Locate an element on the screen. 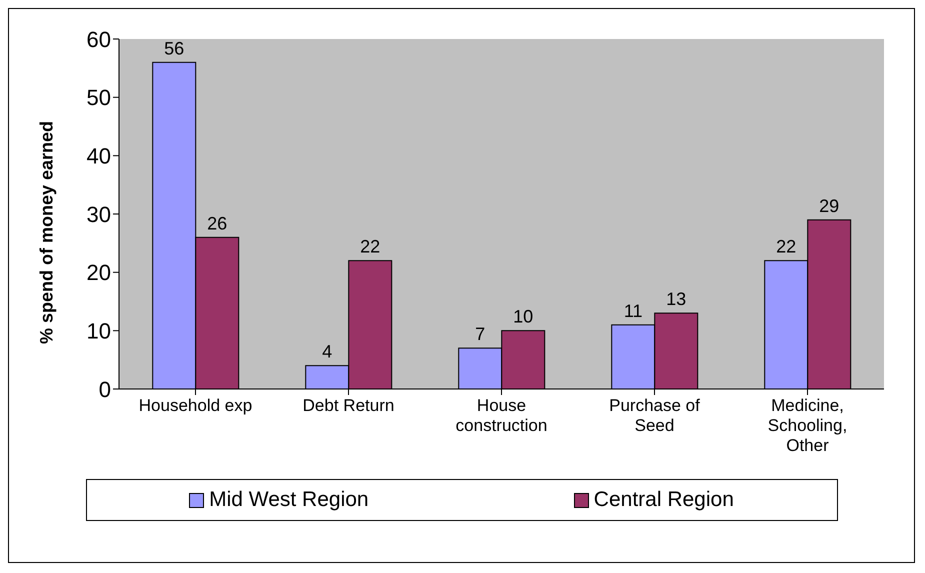 Image resolution: width=925 pixels, height=573 pixels. data-label: 10 is located at coordinates (523, 316).